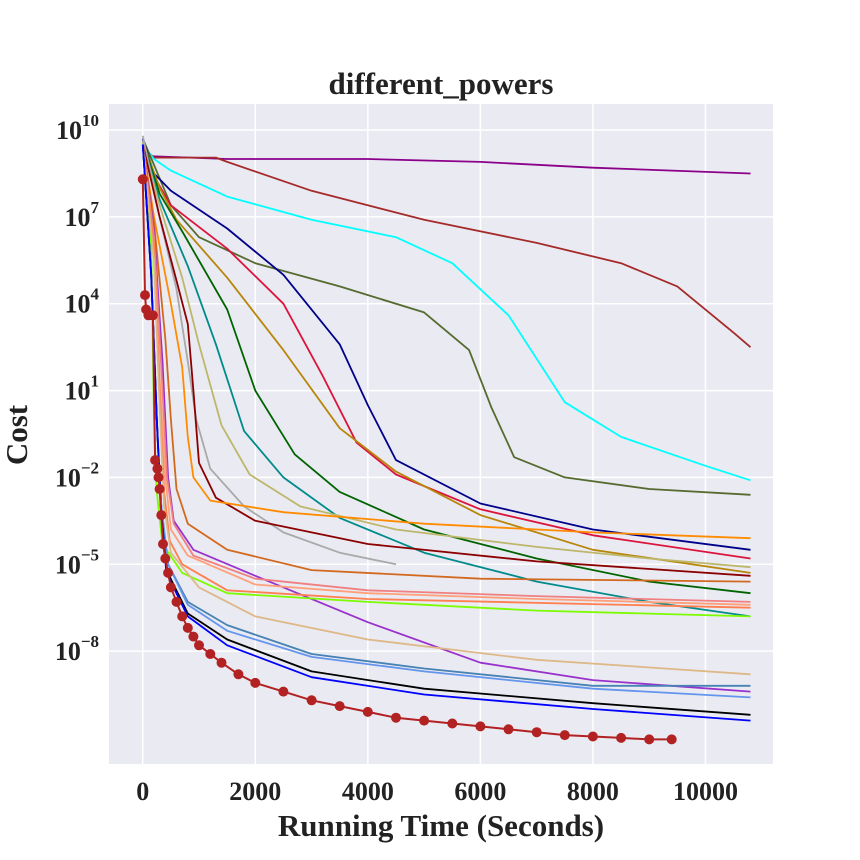  I want to click on y-axis-label: Cost, so click(17, 434).